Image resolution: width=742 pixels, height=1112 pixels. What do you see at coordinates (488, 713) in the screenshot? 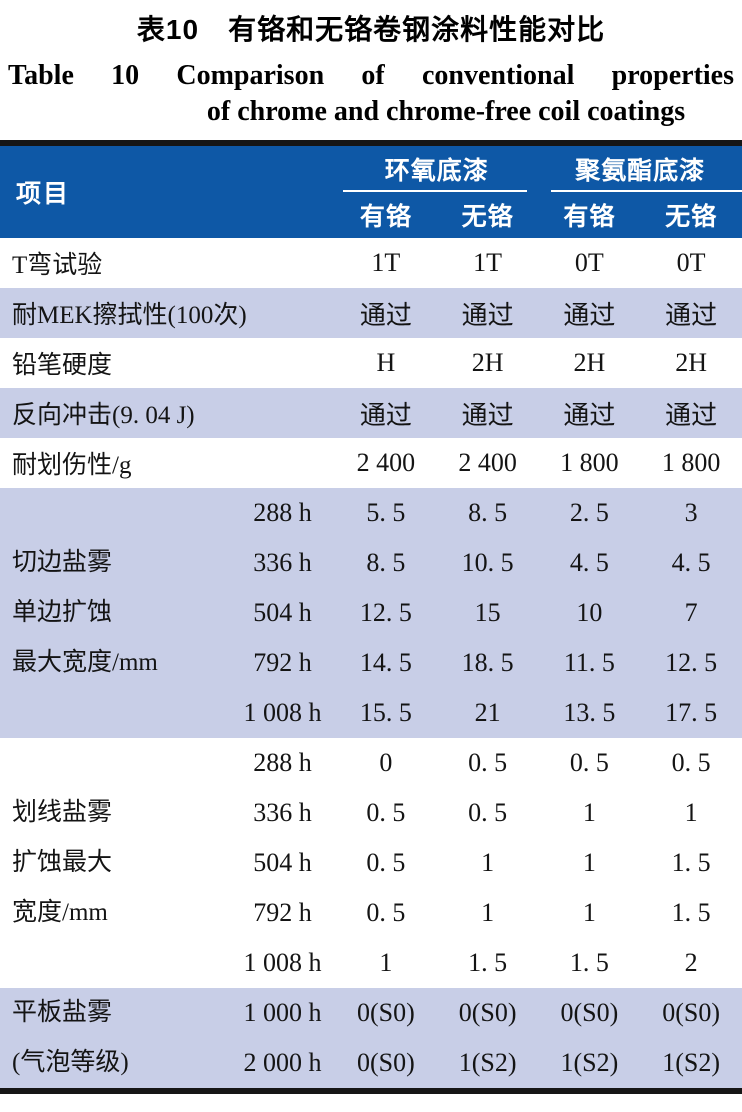
I see `data-cell: 21` at bounding box center [488, 713].